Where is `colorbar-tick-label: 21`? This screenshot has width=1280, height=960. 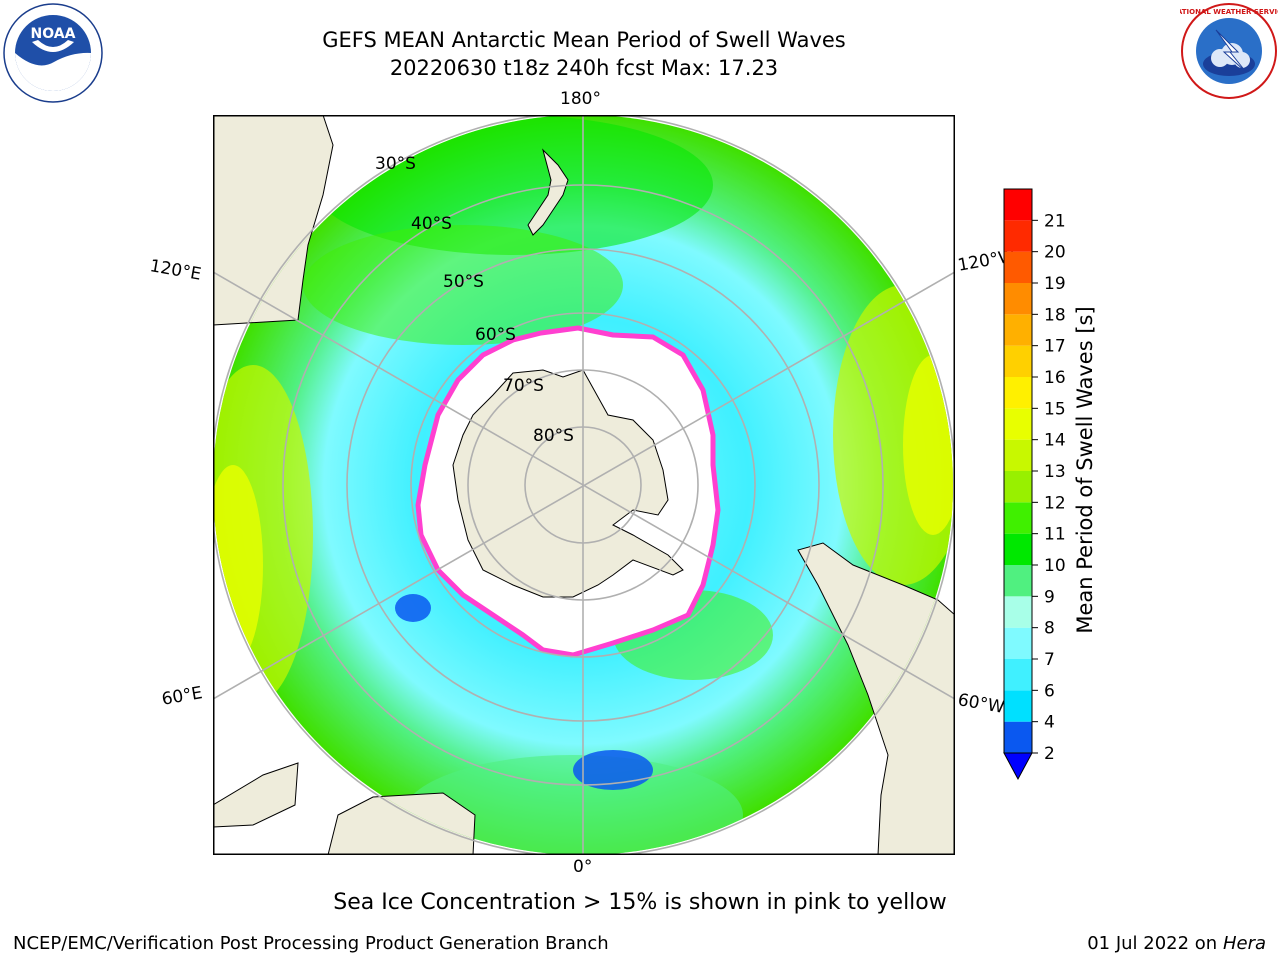 colorbar-tick-label: 21 is located at coordinates (1055, 221).